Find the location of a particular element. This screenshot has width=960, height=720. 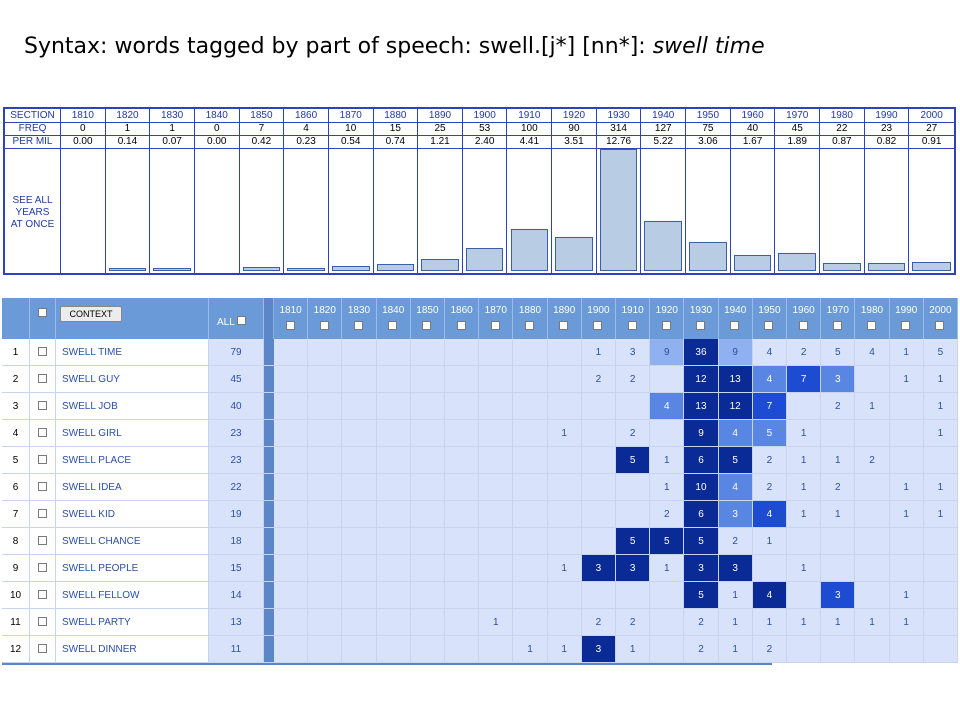

phrase-link: SWELL KID is located at coordinates (132, 514).